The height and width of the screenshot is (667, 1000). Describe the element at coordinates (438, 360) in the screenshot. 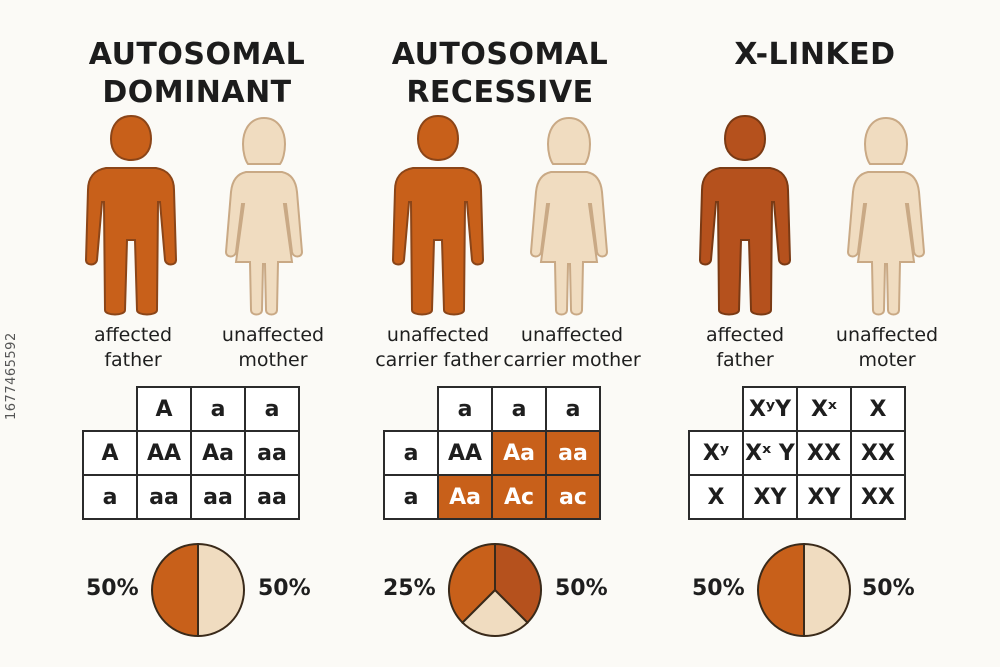

I see `caption-line: carrier father` at that location.